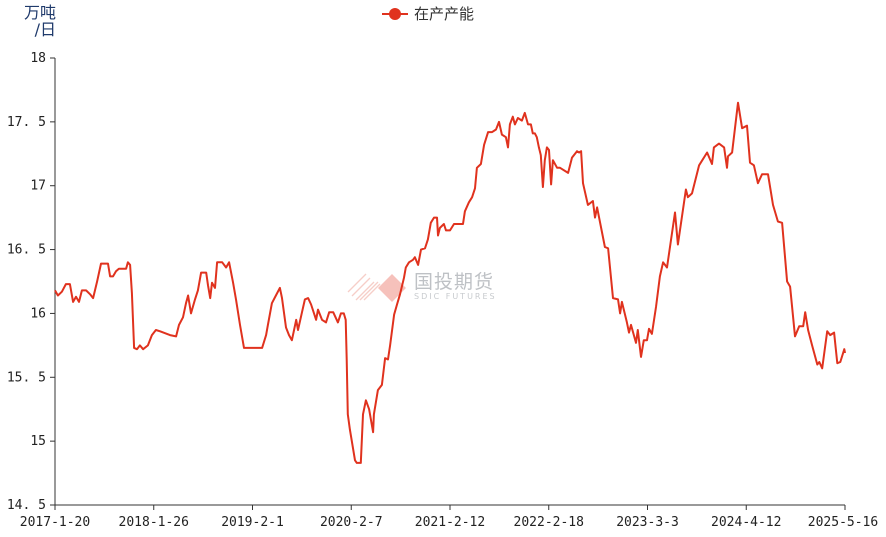 The height and width of the screenshot is (537, 886). I want to click on x-tick-label: 2021-2-12, so click(450, 522).